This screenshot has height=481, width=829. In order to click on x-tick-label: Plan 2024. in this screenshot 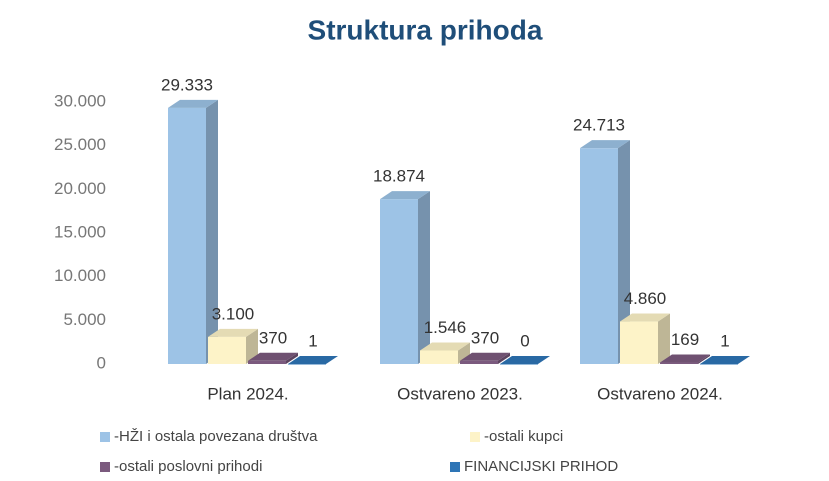, I will do `click(247, 393)`.